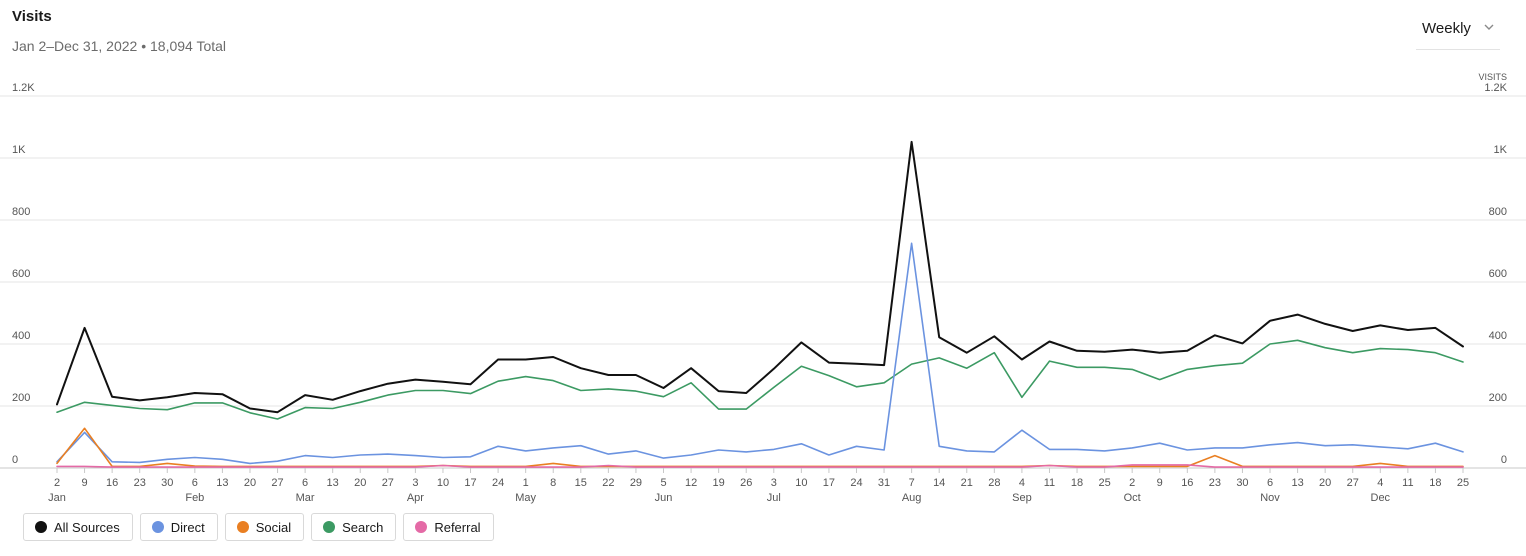 Image resolution: width=1526 pixels, height=556 pixels. What do you see at coordinates (664, 498) in the screenshot?
I see `x-month-label: Jun` at bounding box center [664, 498].